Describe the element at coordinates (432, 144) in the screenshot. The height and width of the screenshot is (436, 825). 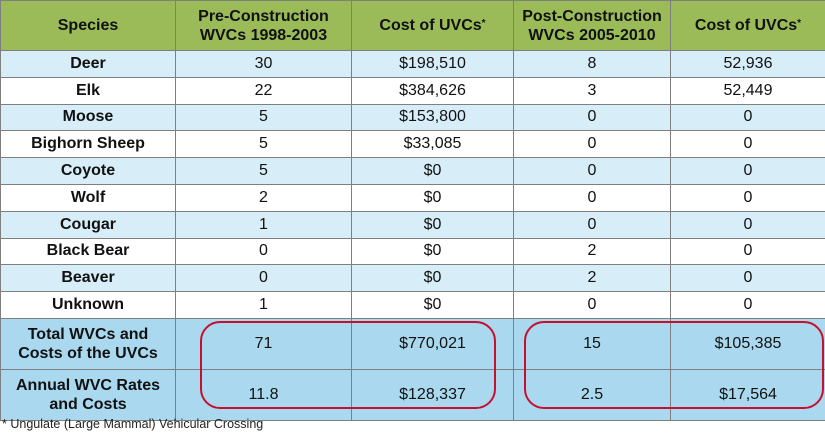
I see `pre-cost-cell: $33,085` at that location.